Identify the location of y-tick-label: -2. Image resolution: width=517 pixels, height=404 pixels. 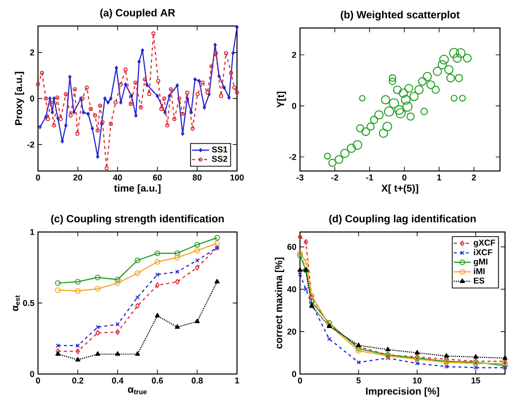
(292, 157).